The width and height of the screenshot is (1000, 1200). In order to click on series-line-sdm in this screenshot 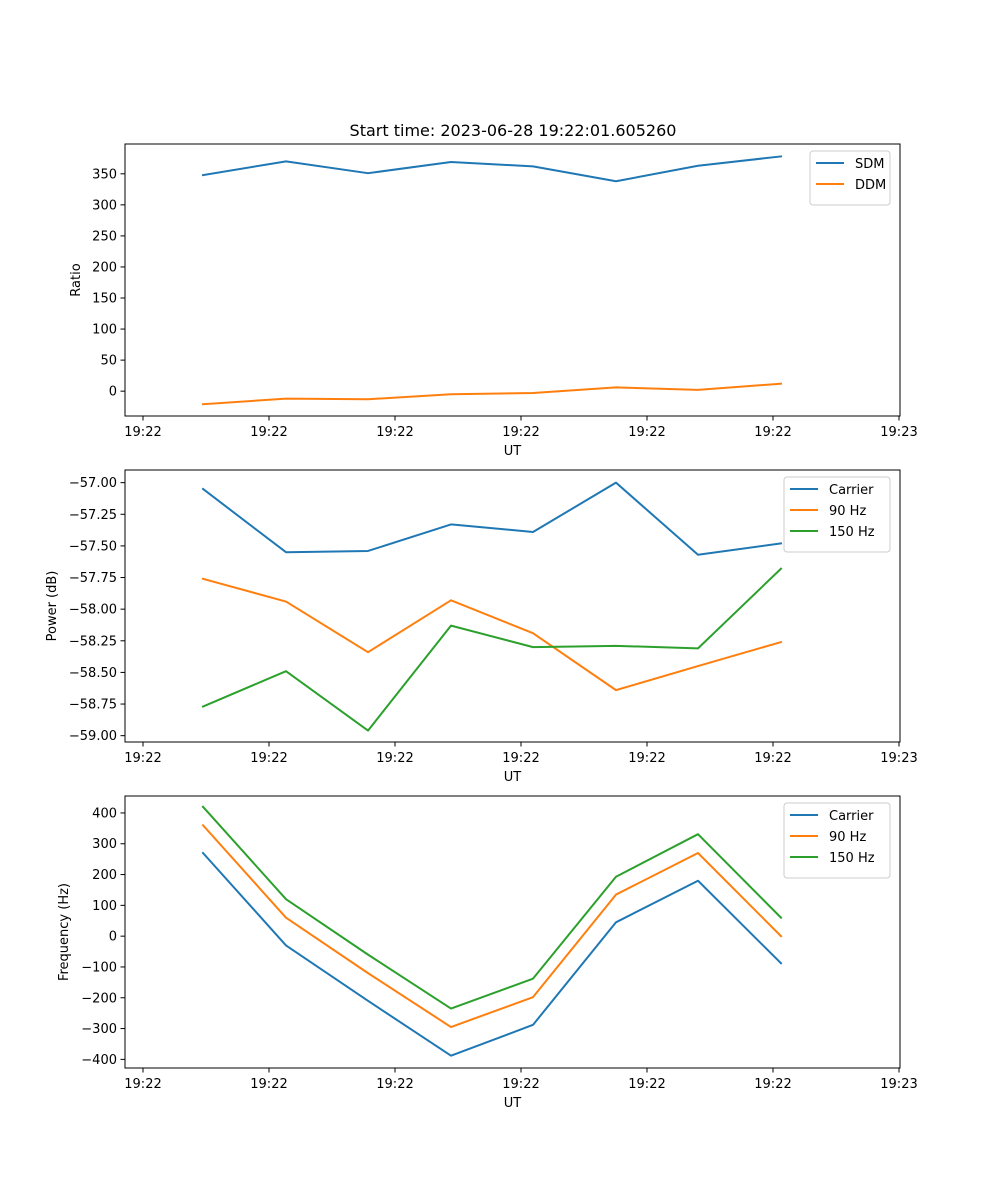, I will do `click(492, 169)`.